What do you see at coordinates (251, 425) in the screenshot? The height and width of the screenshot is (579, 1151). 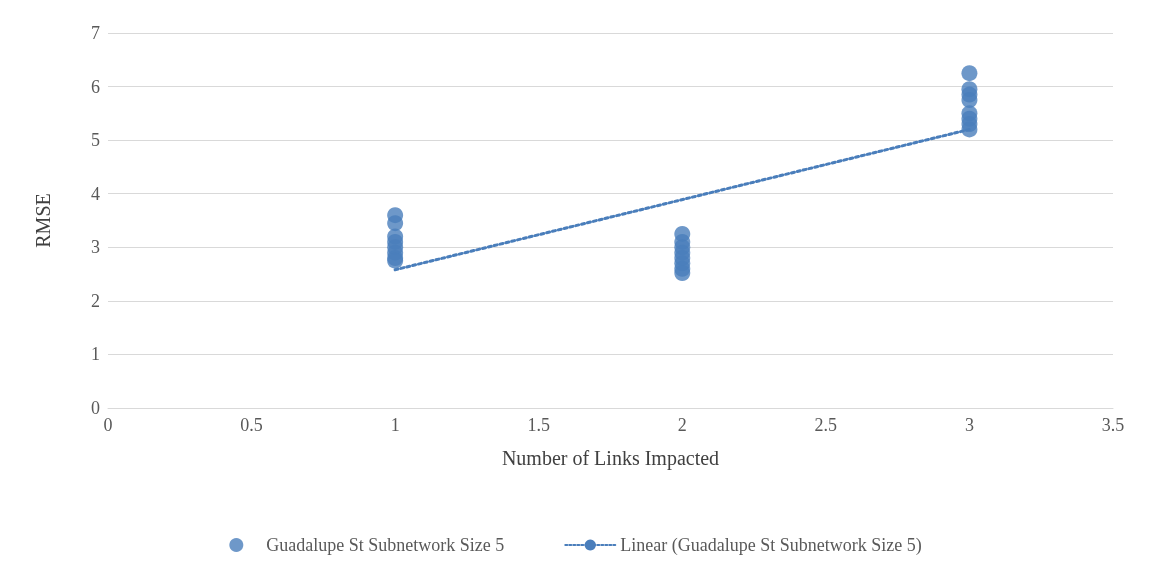 I see `x-tick-label: 0.5` at bounding box center [251, 425].